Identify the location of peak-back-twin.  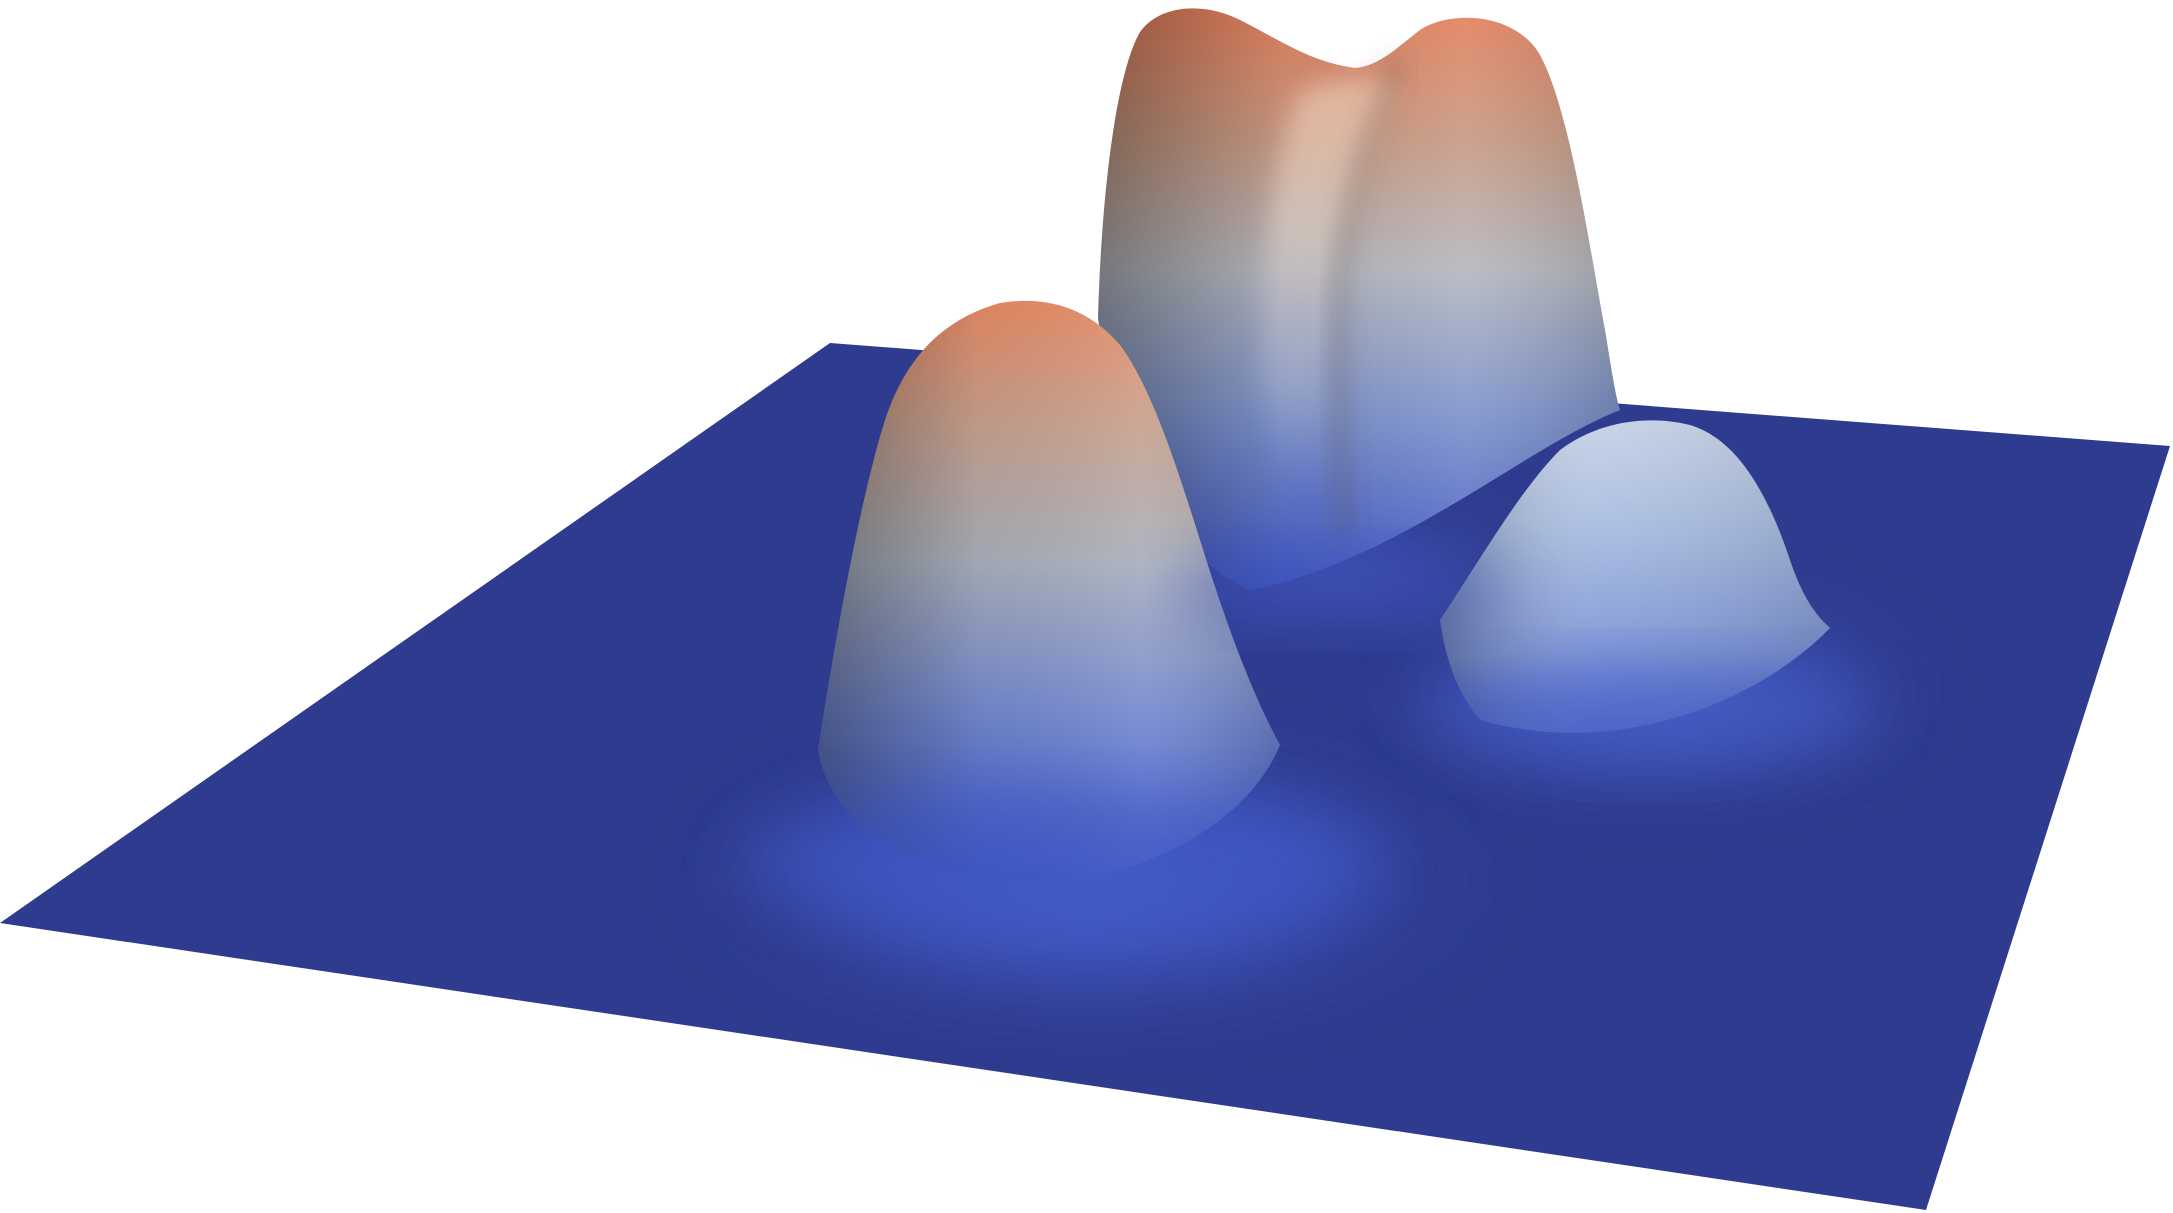
(1359, 299).